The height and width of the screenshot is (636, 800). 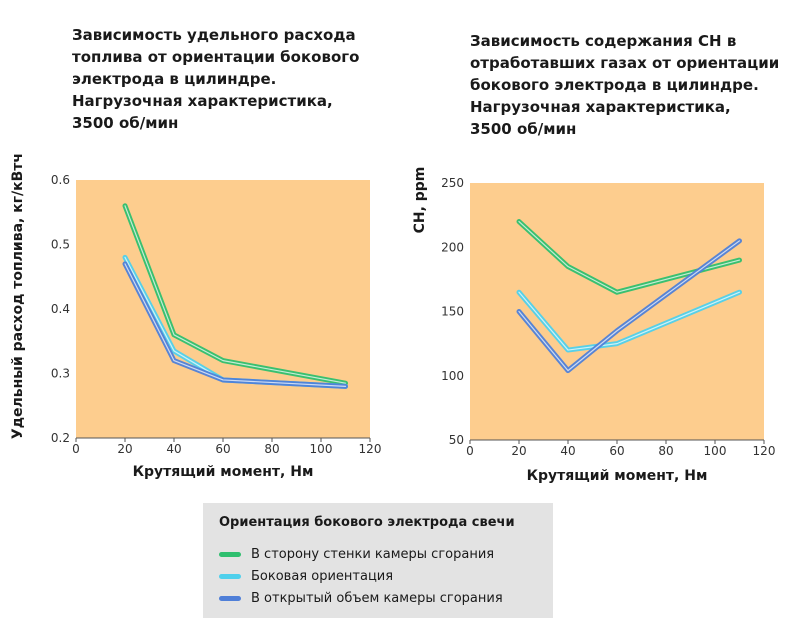 I want to click on chart1-x-tick-label: 0, so click(x=76, y=449).